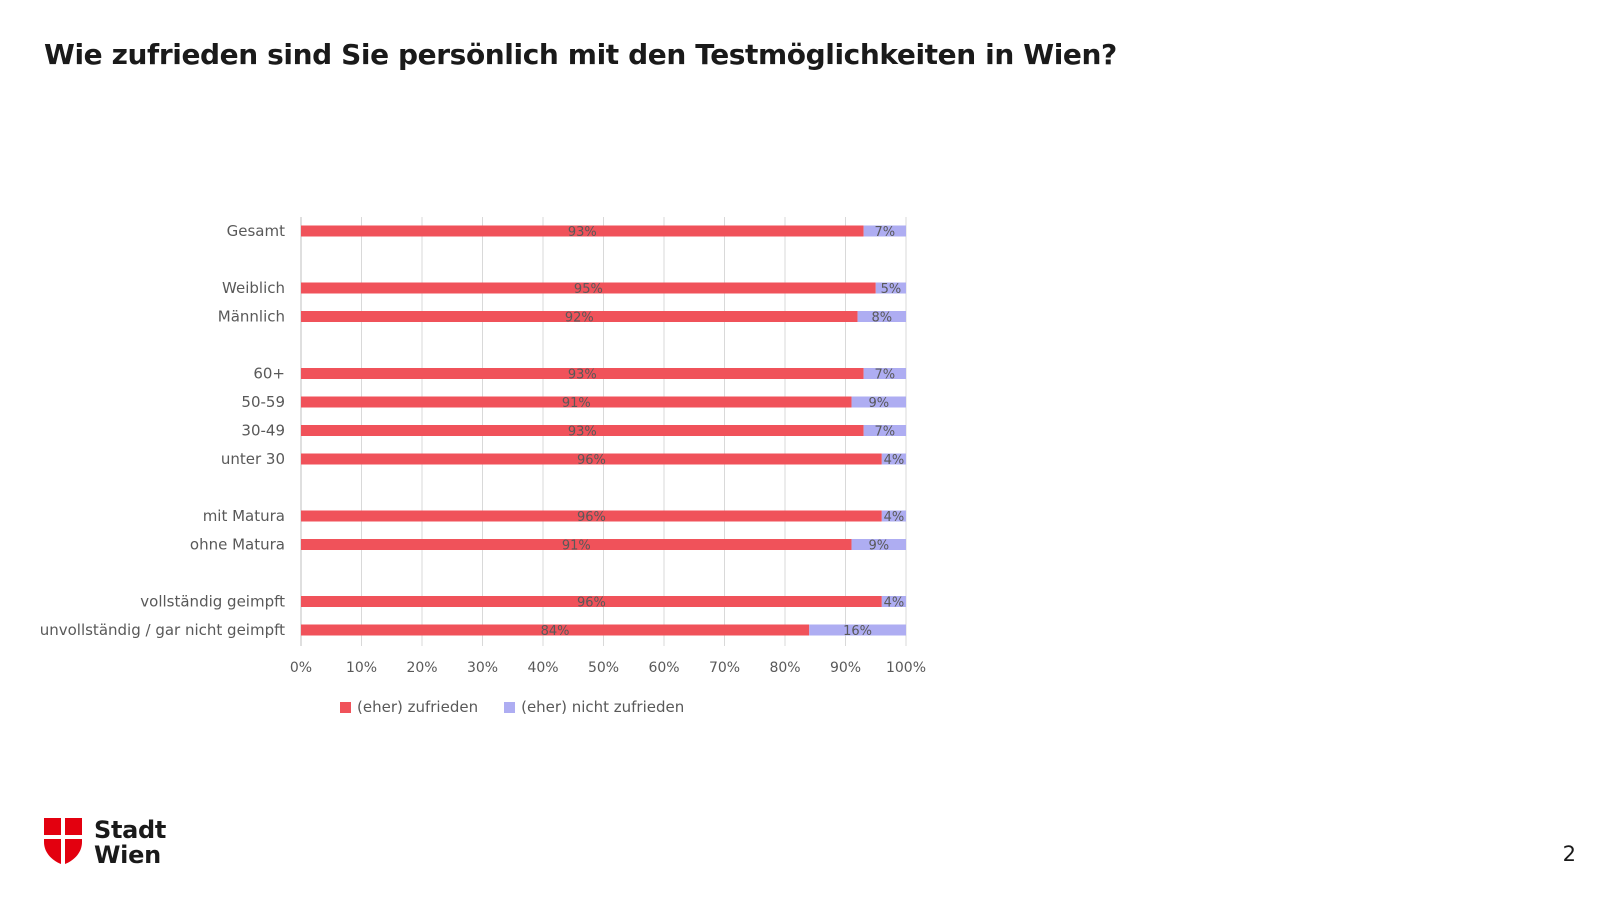 The width and height of the screenshot is (1616, 909). I want to click on chart-legend: (eher) zufrieden (eher) nicht zufrieden, so click(512, 707).